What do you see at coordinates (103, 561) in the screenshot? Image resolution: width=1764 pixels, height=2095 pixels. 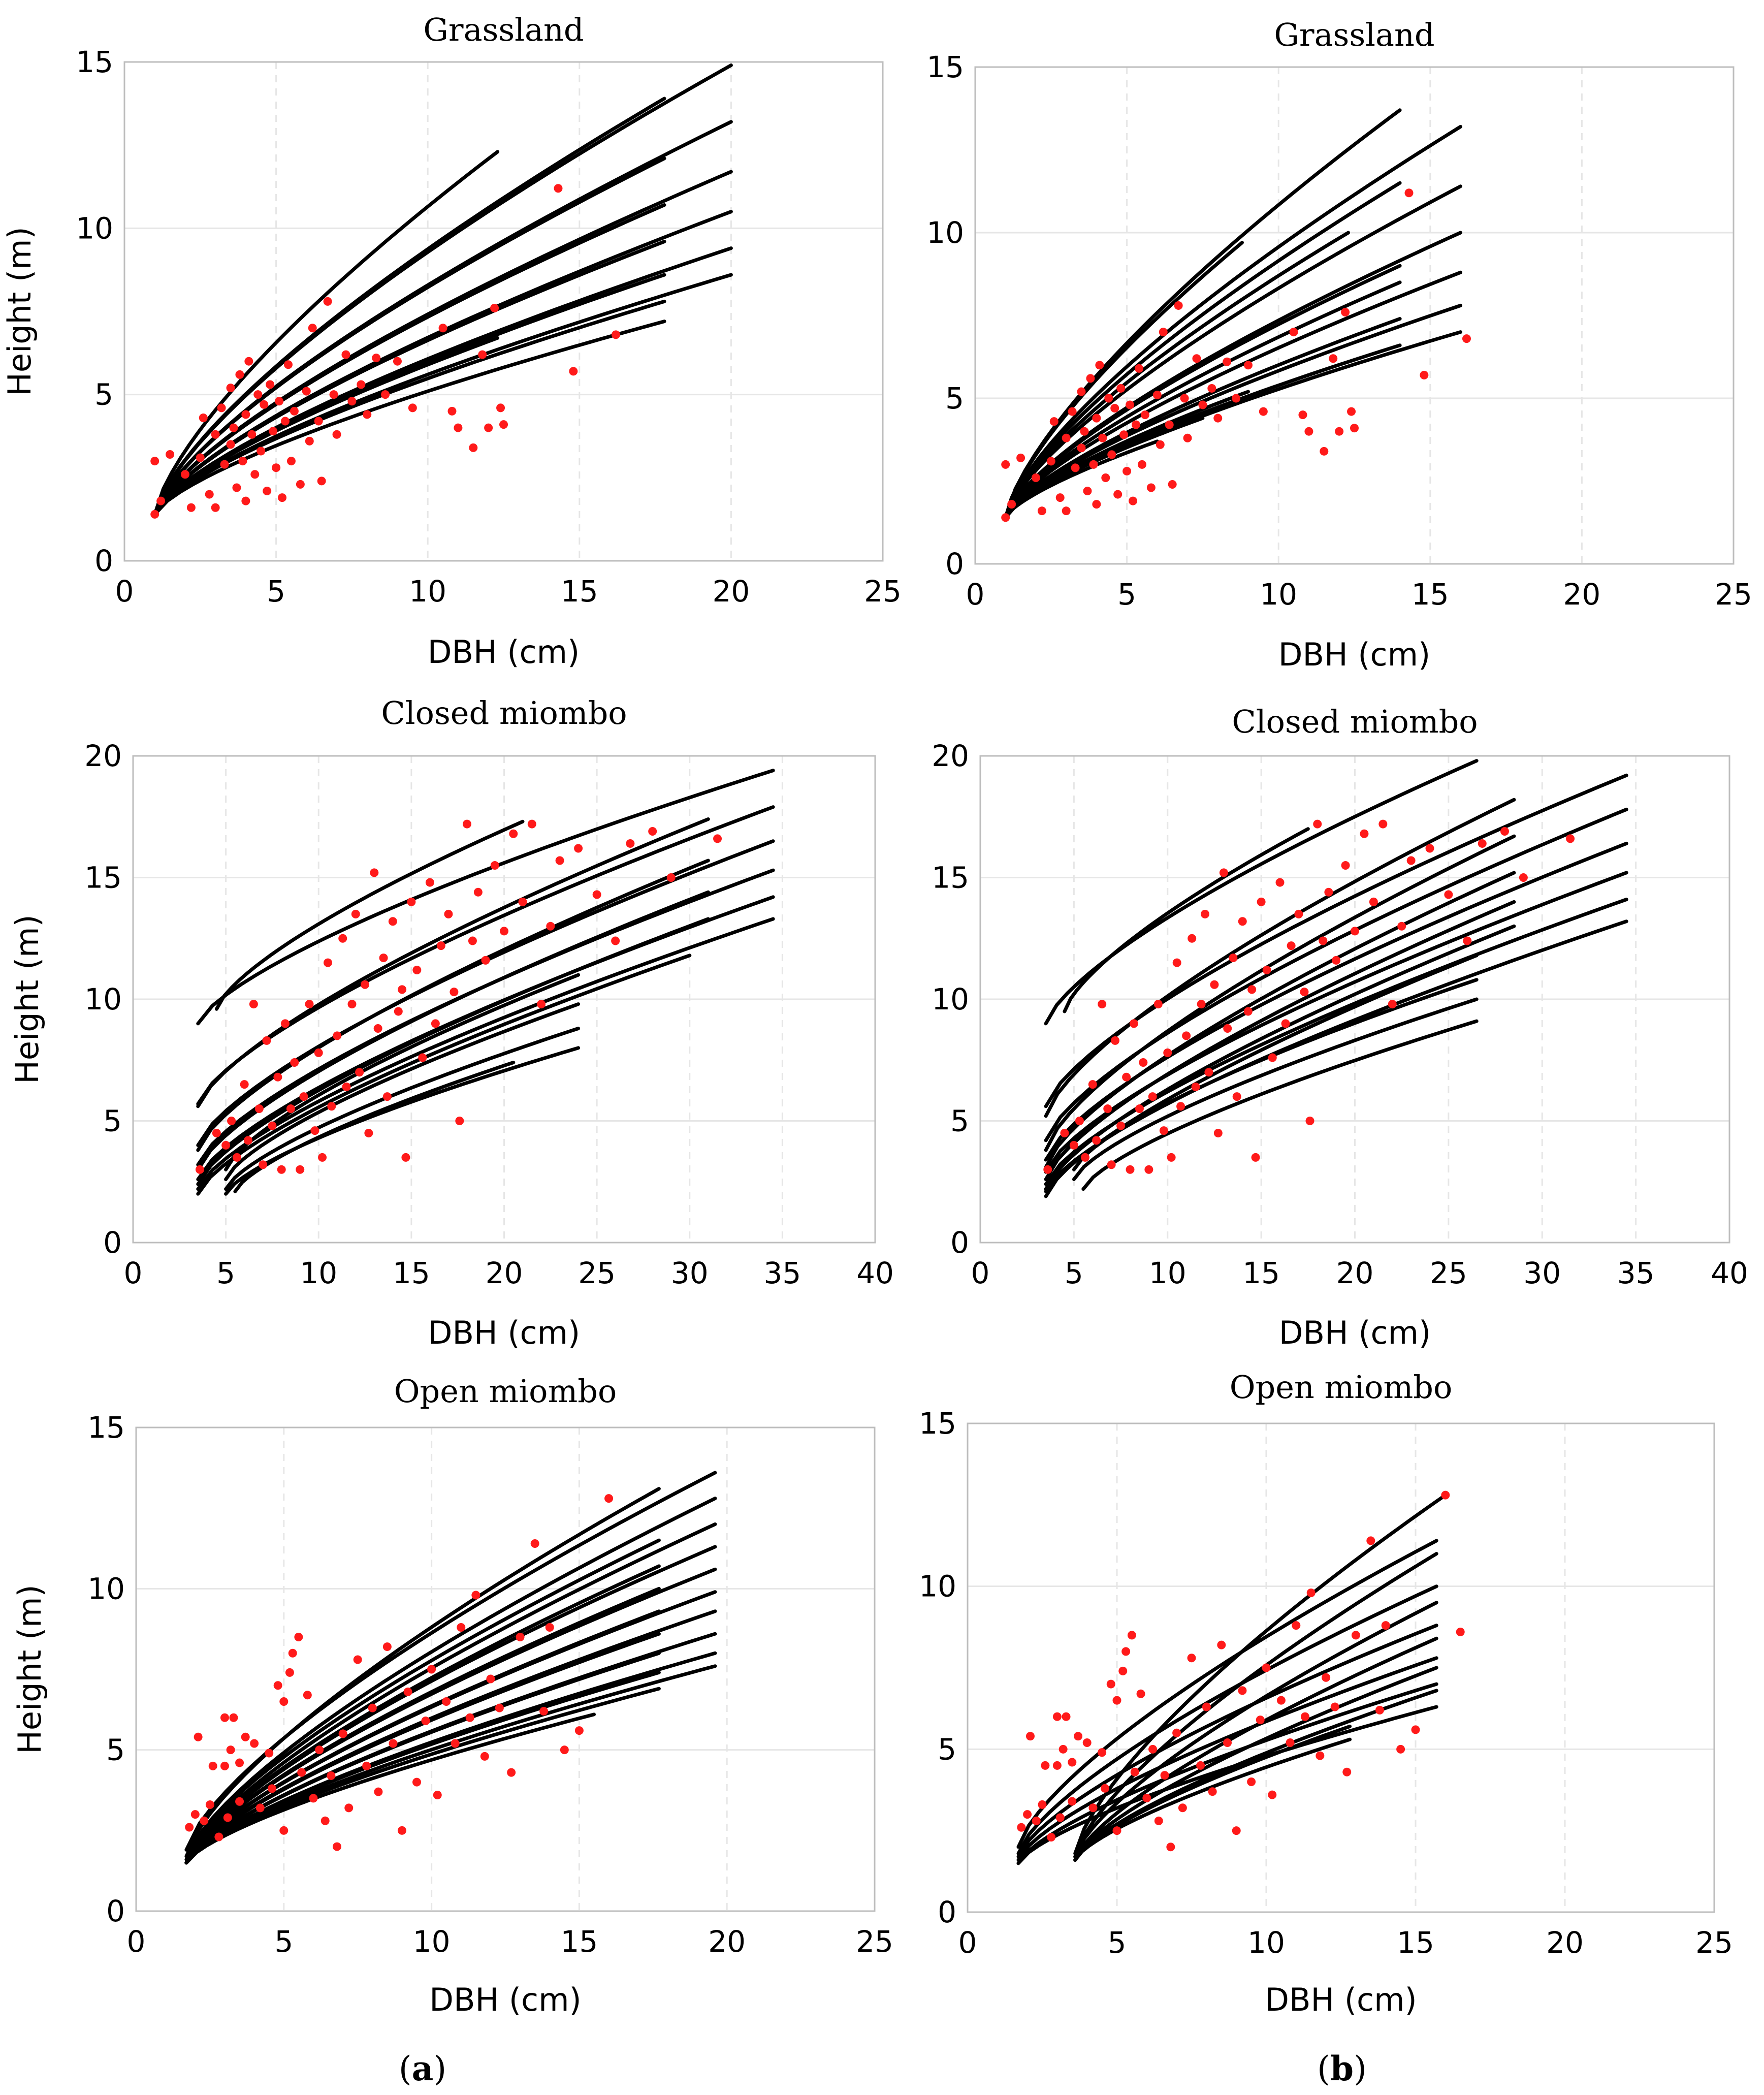 I see `y-tick-label: 0` at bounding box center [103, 561].